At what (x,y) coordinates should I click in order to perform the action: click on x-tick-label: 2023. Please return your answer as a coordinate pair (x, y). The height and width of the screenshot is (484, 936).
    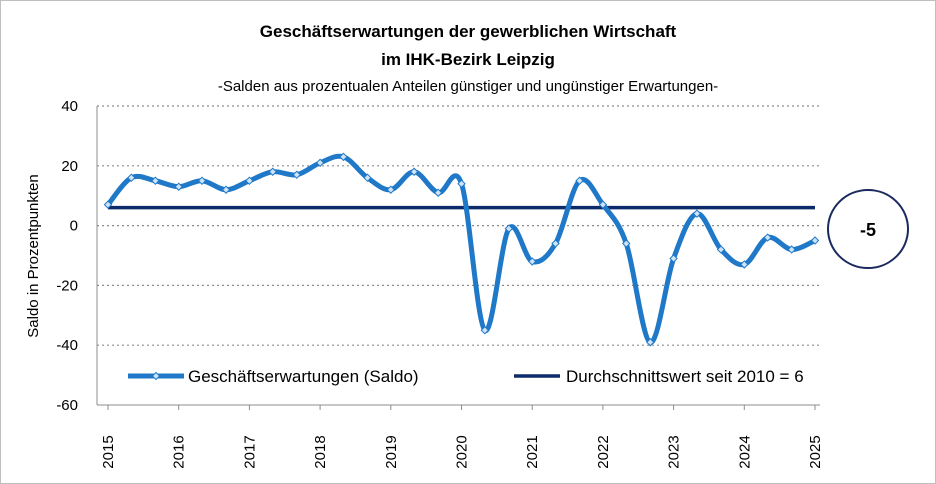
    Looking at the image, I should click on (674, 451).